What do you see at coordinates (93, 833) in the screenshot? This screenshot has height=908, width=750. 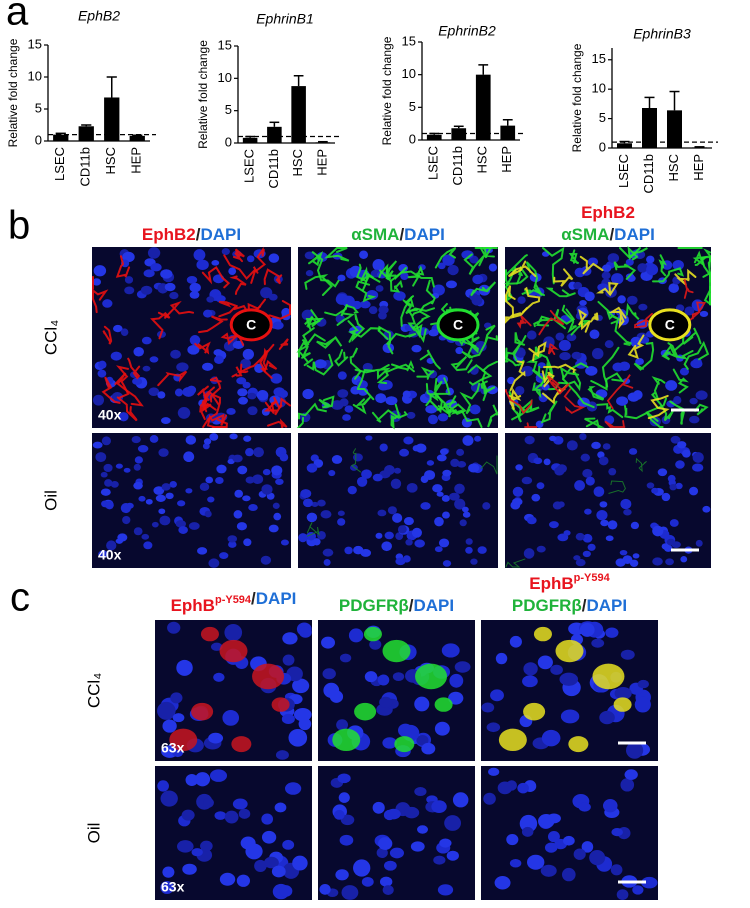 I see `row-label: Oil` at bounding box center [93, 833].